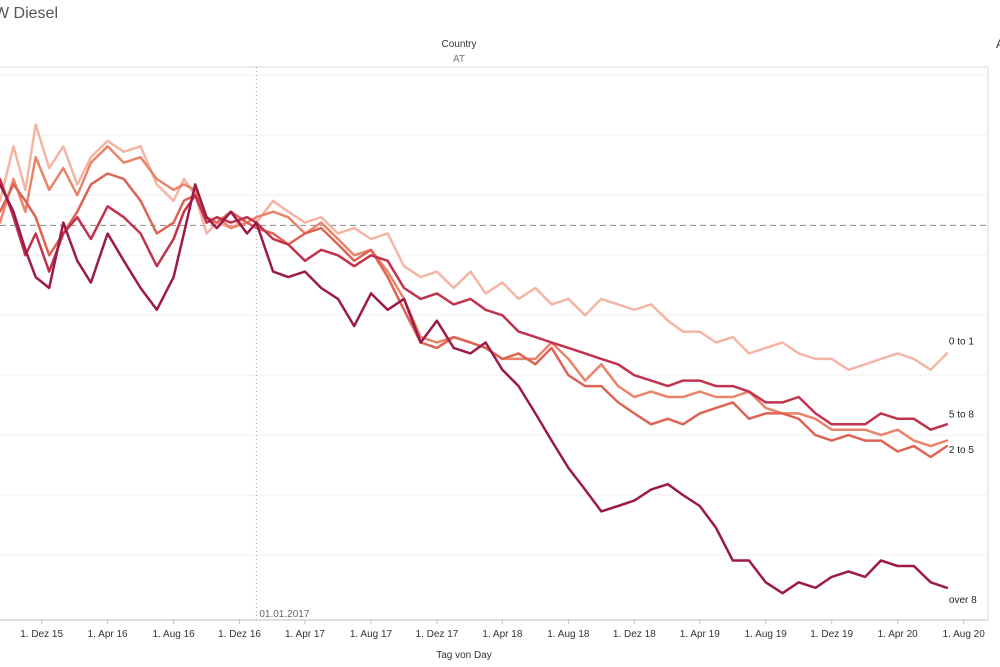 The image size is (1000, 667). I want to click on x-tick-label: 1. Dez 19, so click(831, 634).